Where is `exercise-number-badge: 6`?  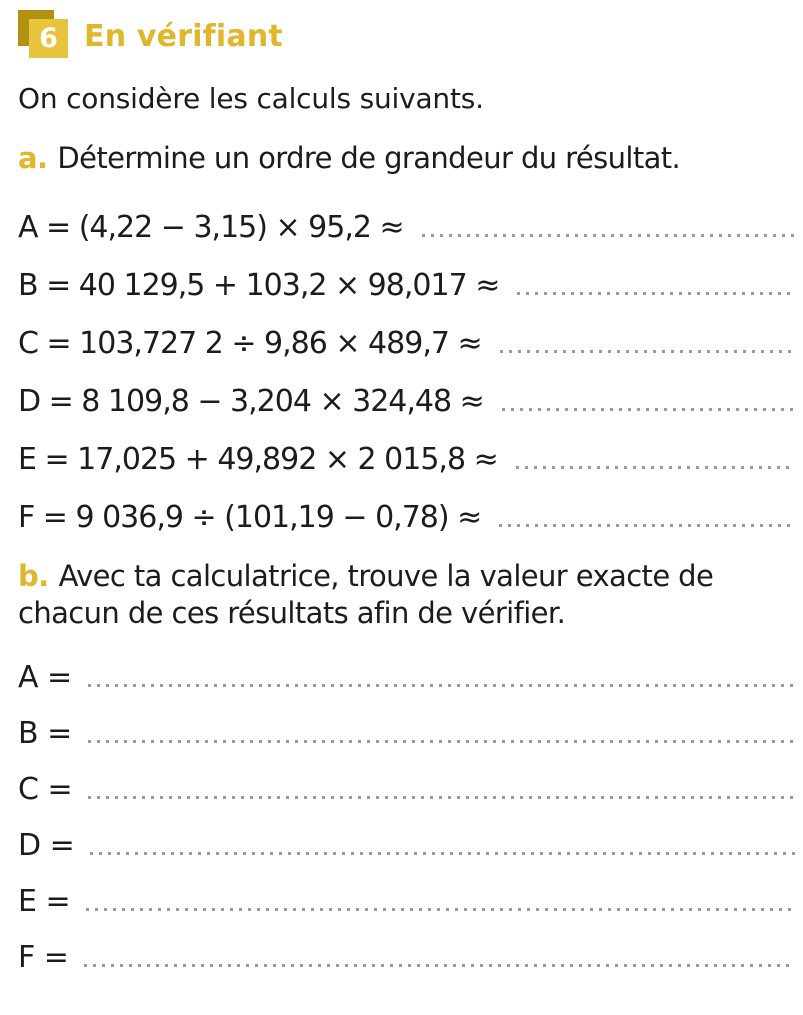 exercise-number-badge: 6 is located at coordinates (44, 36).